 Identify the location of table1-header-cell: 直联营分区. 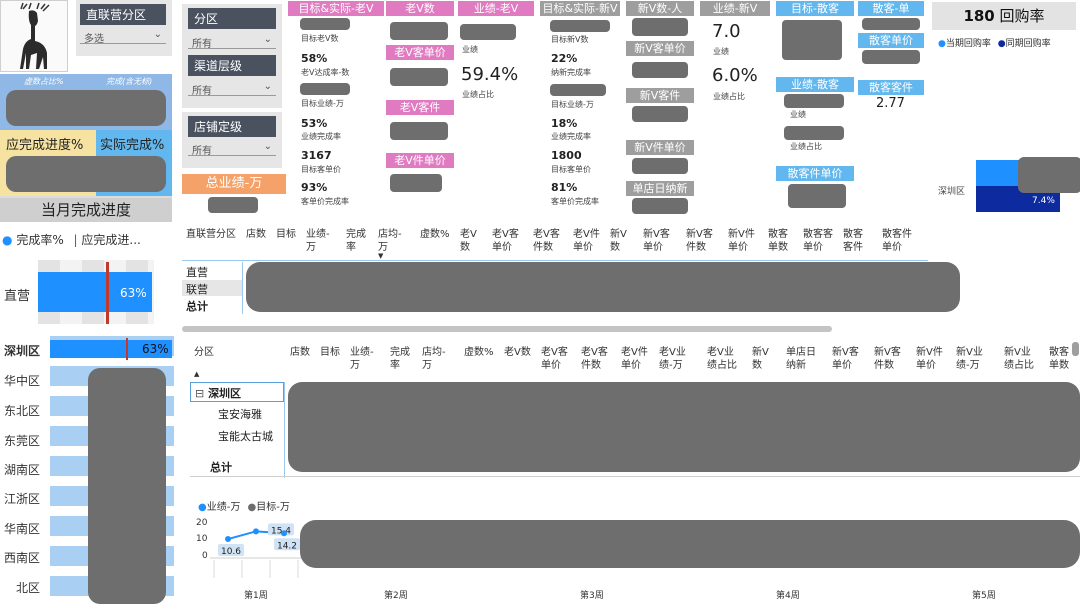
(211, 234).